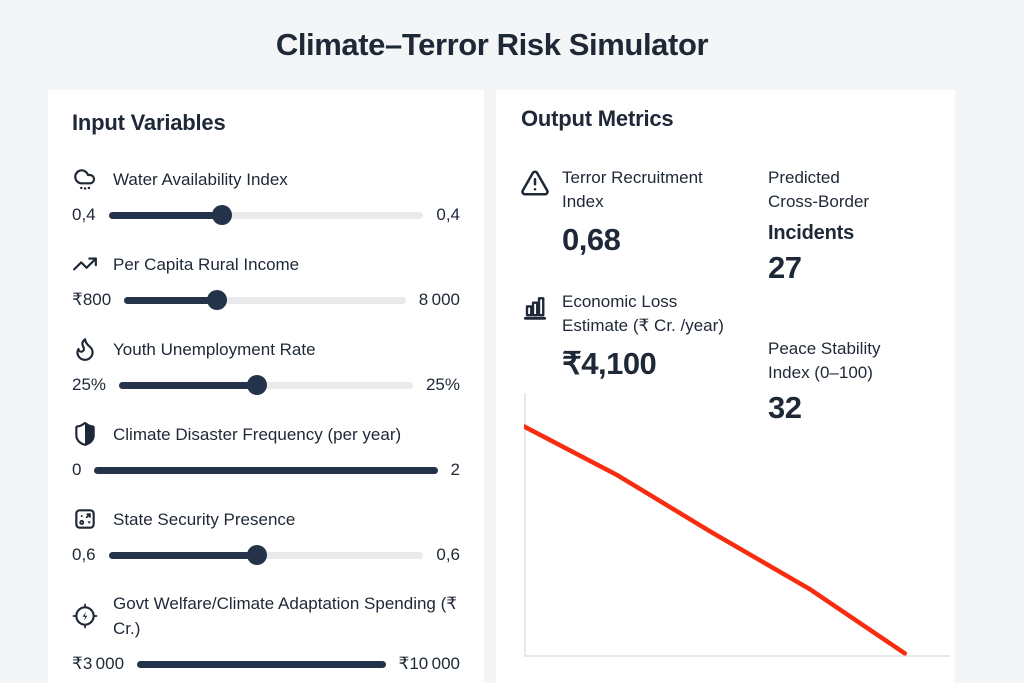 The image size is (1024, 683). I want to click on metric-label: Terror Recruitment, so click(632, 177).